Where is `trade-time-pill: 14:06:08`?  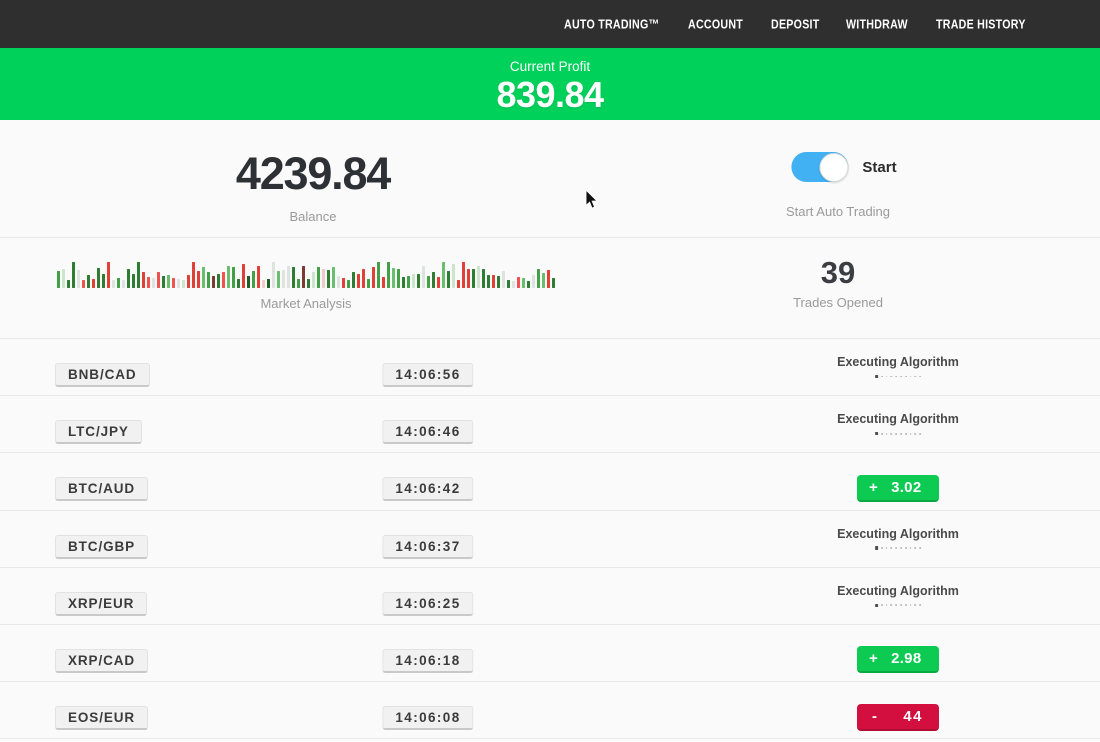
trade-time-pill: 14:06:08 is located at coordinates (428, 718).